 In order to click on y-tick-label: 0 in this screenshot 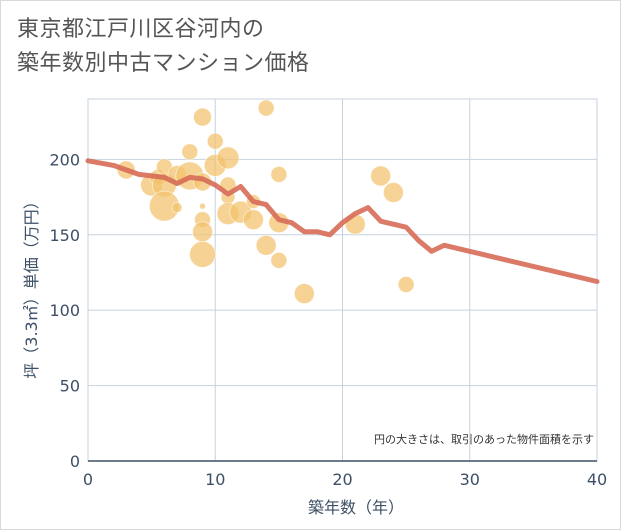, I will do `click(75, 461)`.